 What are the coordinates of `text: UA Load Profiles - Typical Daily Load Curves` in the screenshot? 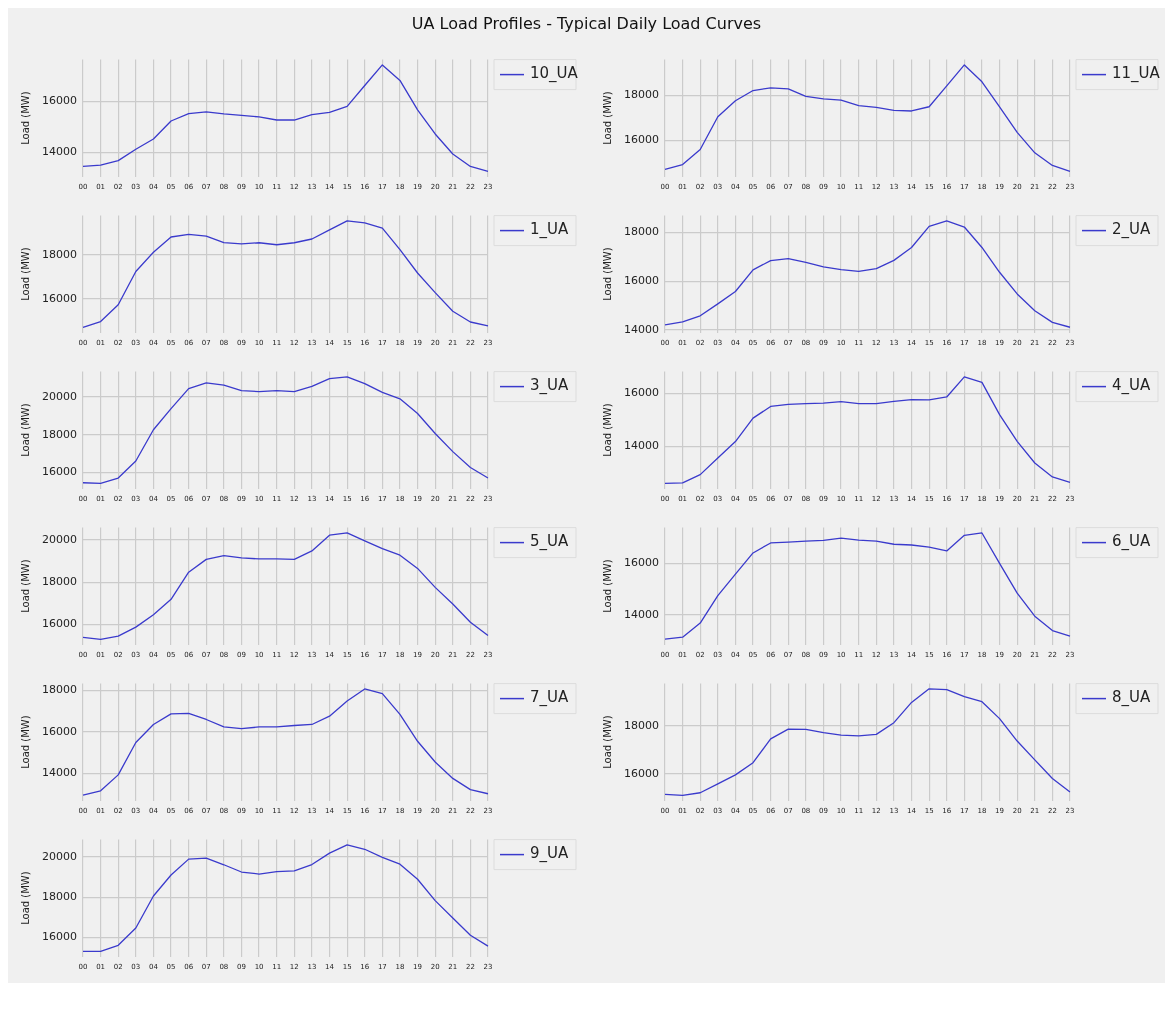 It's located at (586, 23).